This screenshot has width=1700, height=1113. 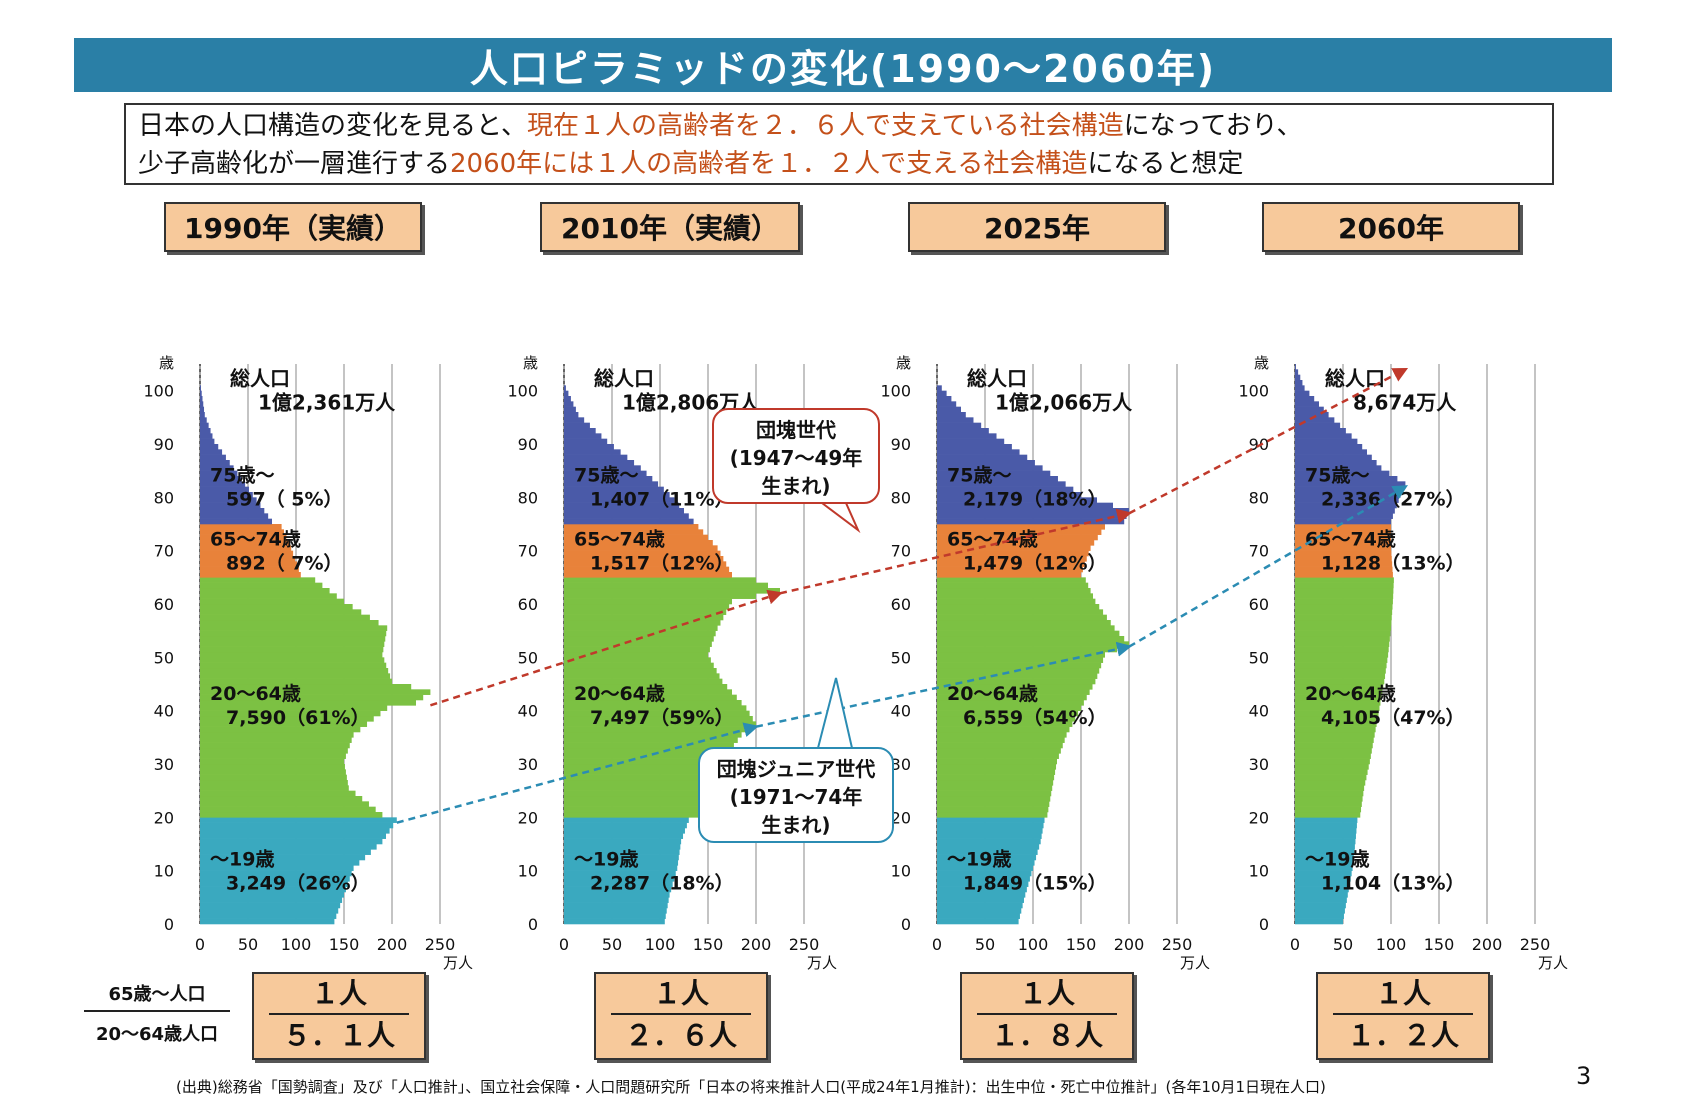 What do you see at coordinates (1259, 551) in the screenshot?
I see `y-tick-label: 70` at bounding box center [1259, 551].